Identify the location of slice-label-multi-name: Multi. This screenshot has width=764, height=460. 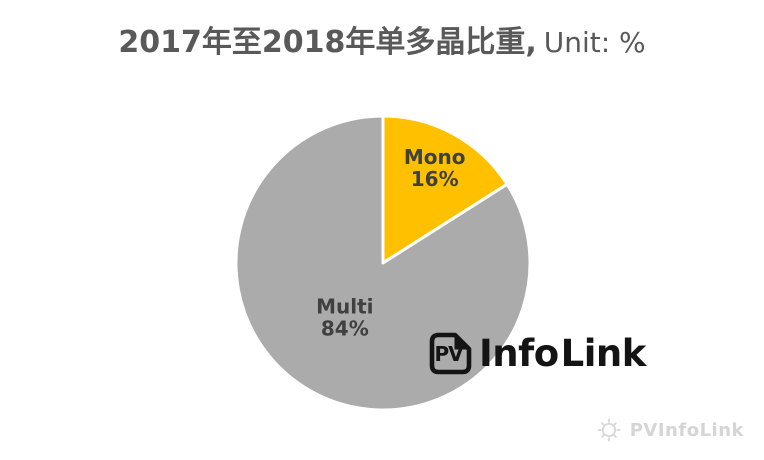
(344, 307).